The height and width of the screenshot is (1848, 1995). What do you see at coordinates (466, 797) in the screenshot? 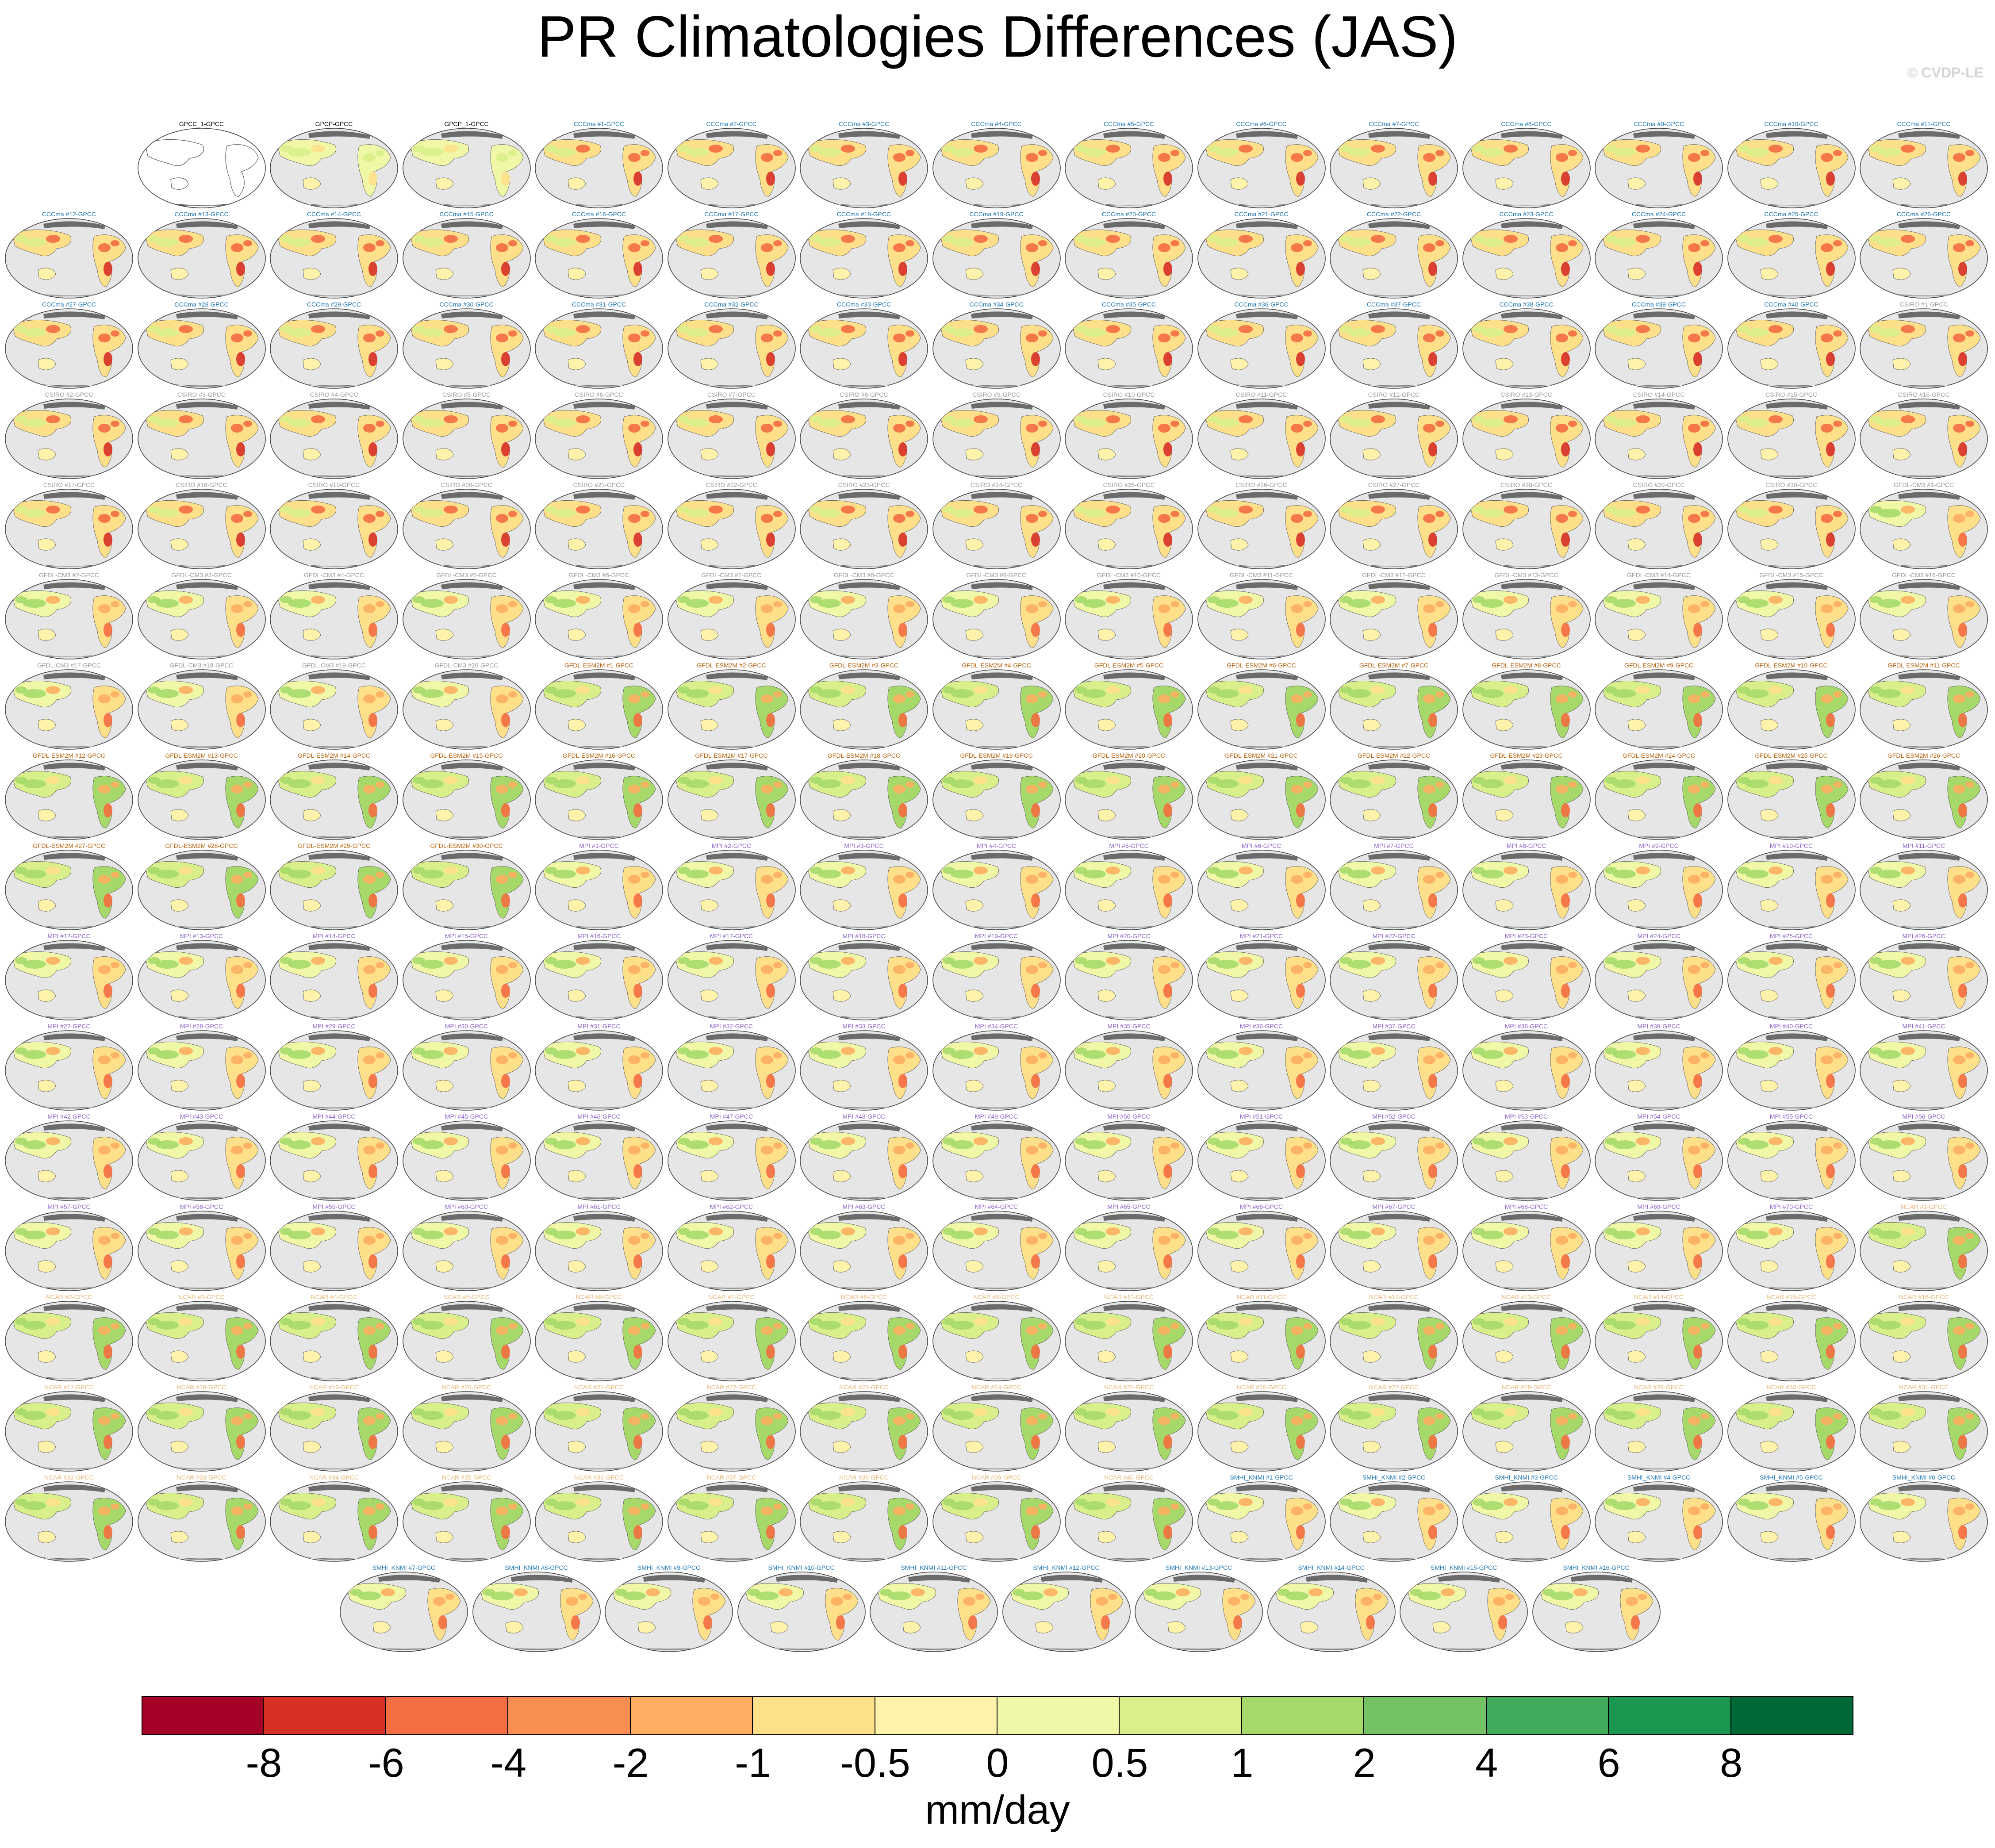
I see `map-panel: GFDL-ESM2M #15-GPCC` at bounding box center [466, 797].